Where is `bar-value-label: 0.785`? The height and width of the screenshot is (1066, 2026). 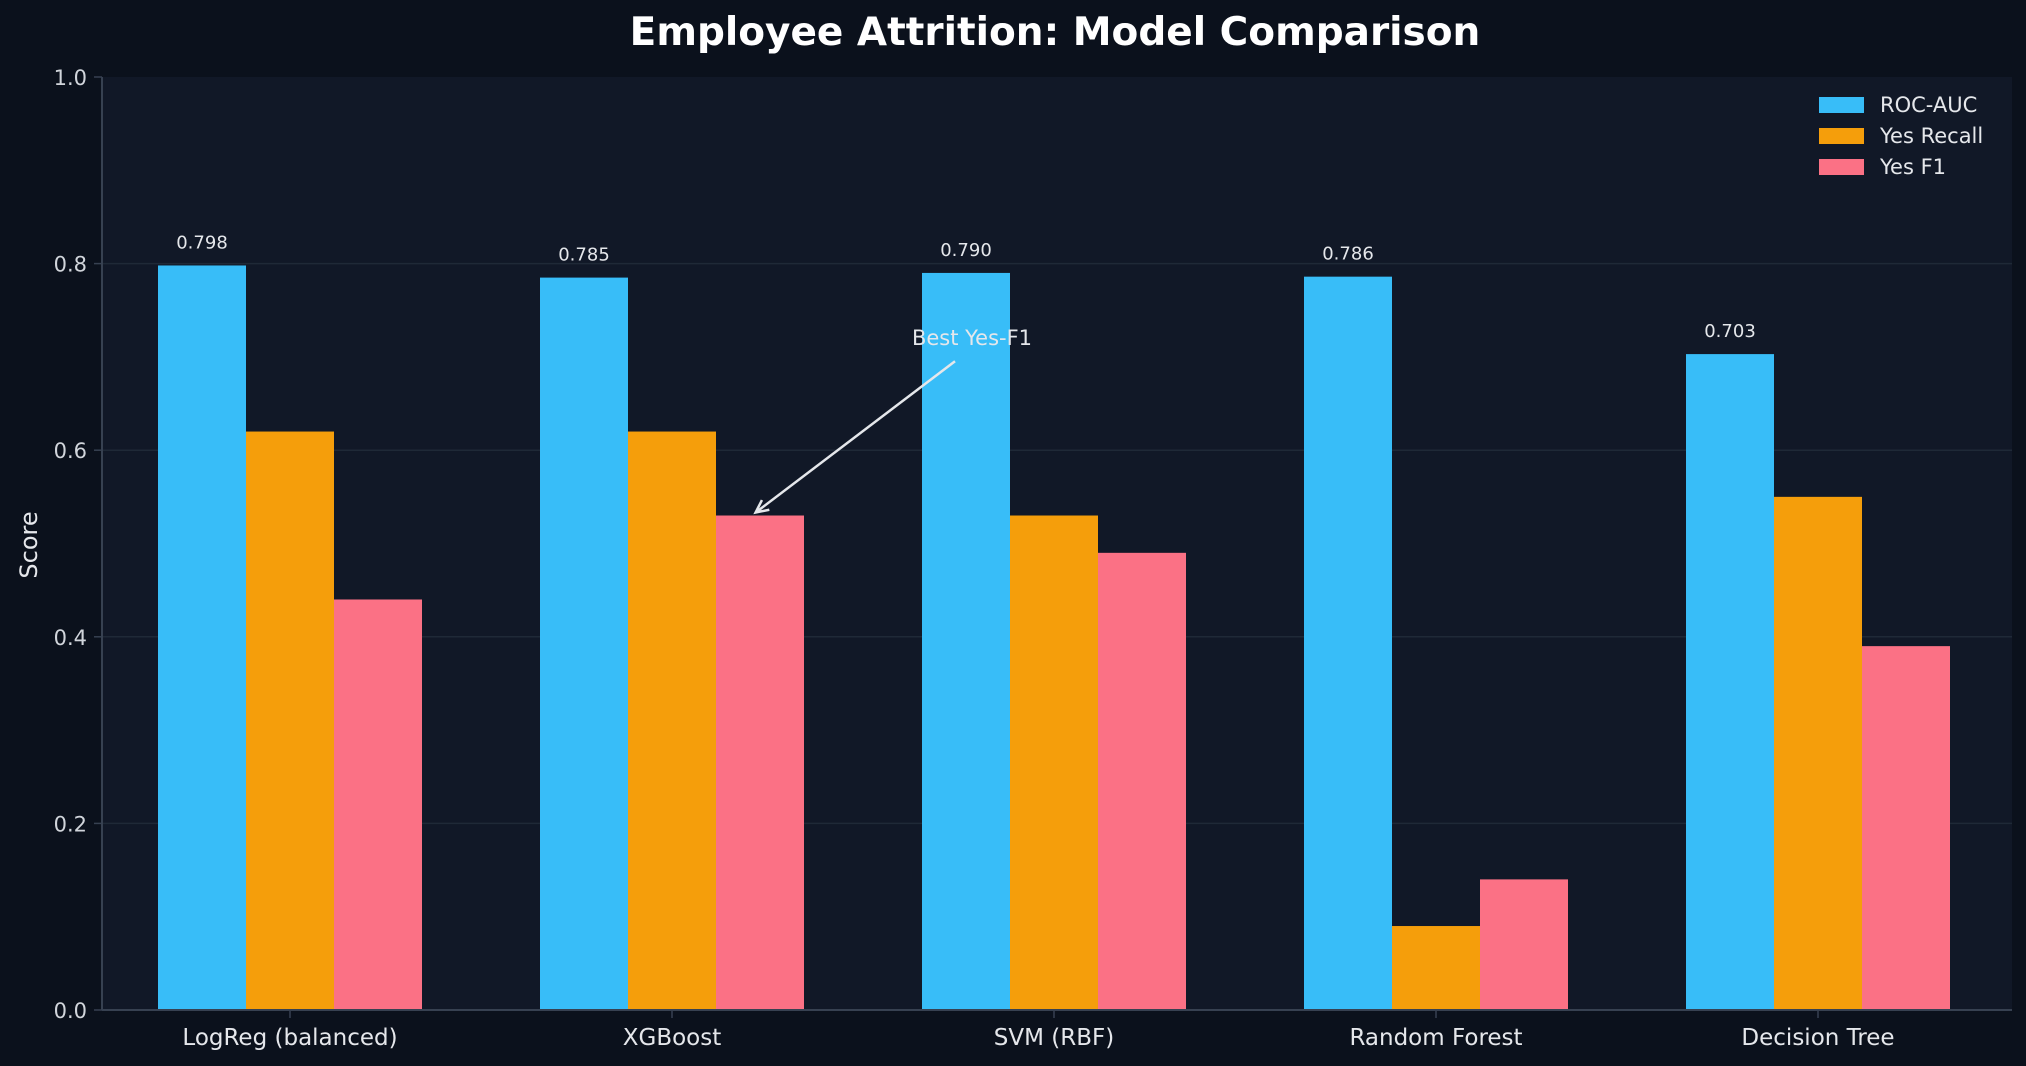
bar-value-label: 0.785 is located at coordinates (584, 255).